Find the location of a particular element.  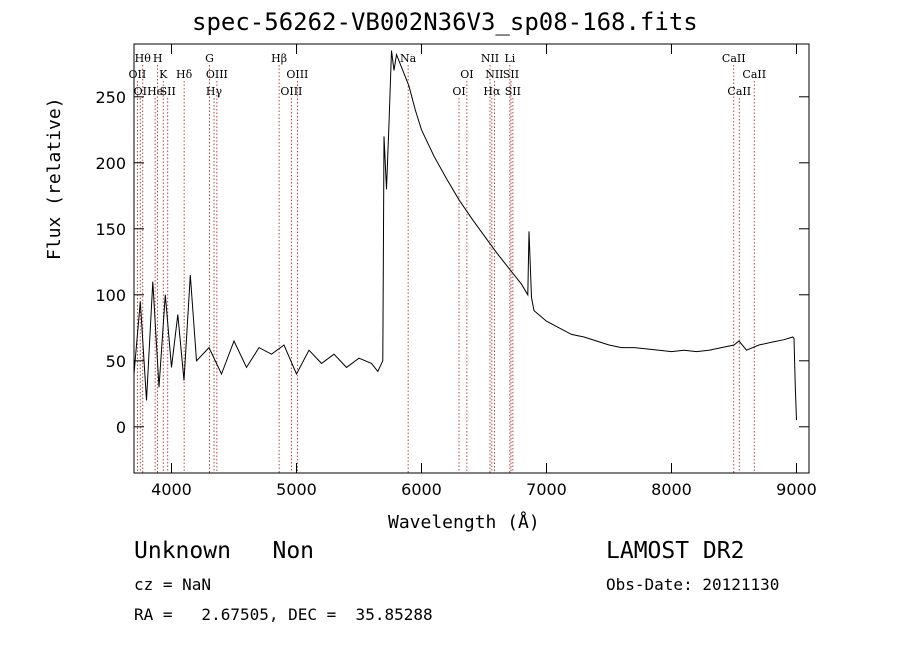

line-label: Li is located at coordinates (509, 58).